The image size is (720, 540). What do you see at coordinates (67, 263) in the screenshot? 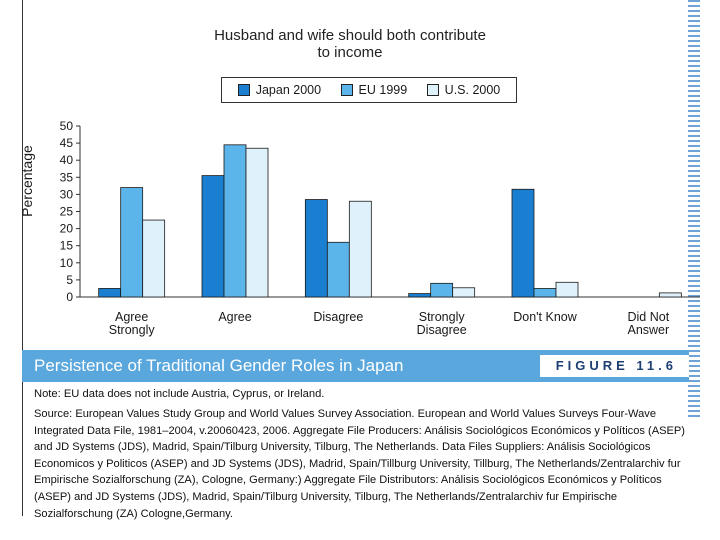
I see `y-tick-label: 10` at bounding box center [67, 263].